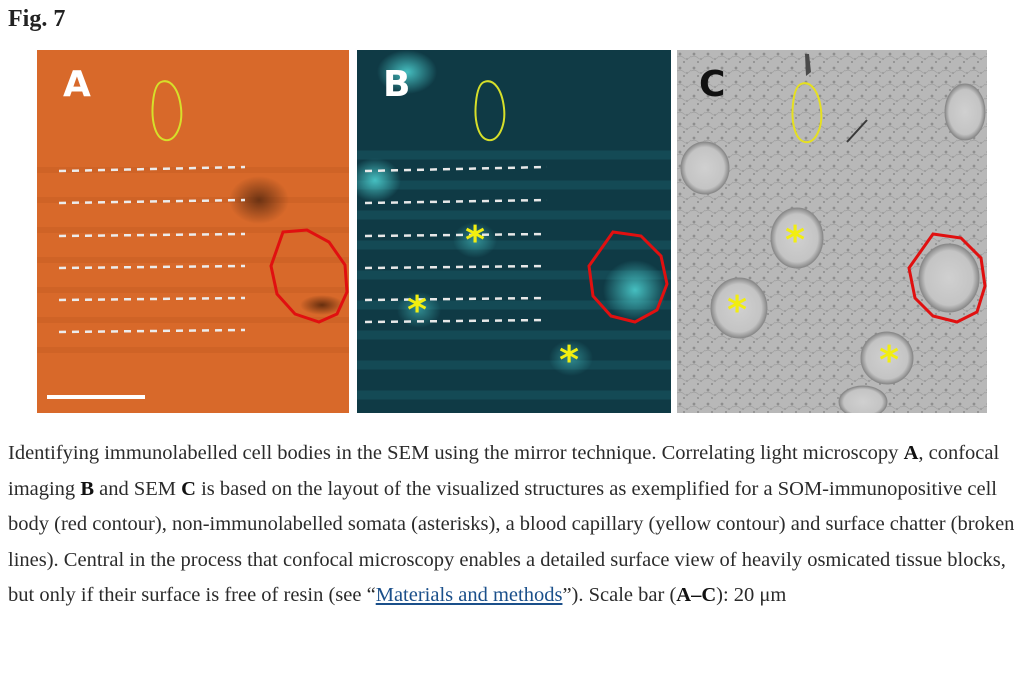 The image size is (1023, 683). Describe the element at coordinates (712, 84) in the screenshot. I see `panel-label: C` at that location.